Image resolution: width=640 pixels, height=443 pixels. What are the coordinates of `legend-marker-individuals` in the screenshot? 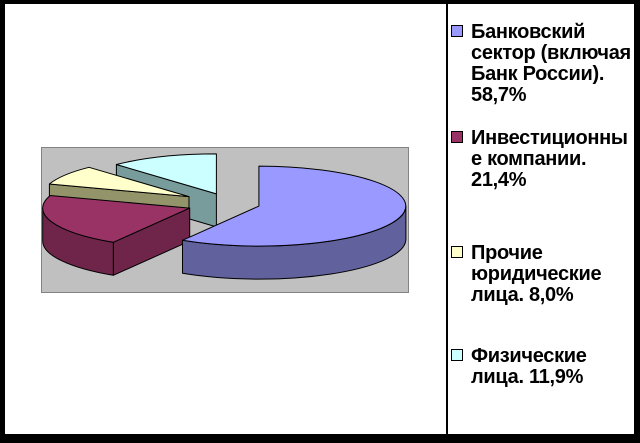 It's located at (457, 355).